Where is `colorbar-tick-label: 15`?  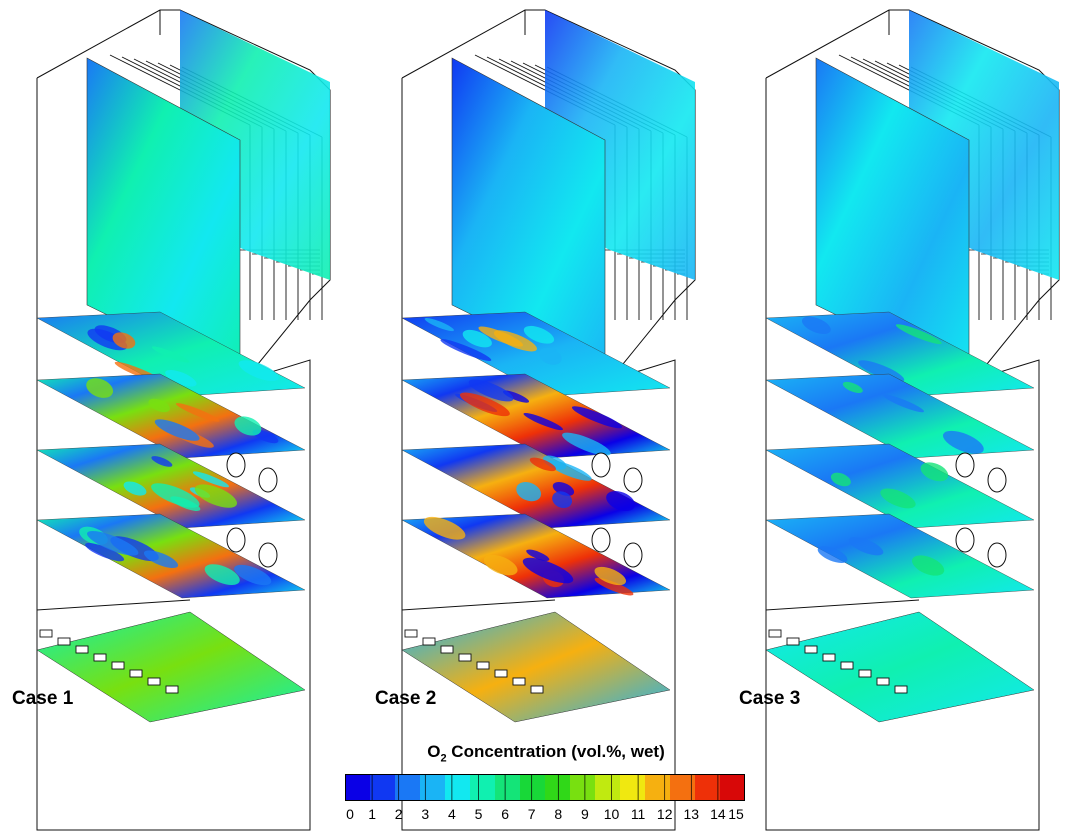
colorbar-tick-label: 15 is located at coordinates (736, 814).